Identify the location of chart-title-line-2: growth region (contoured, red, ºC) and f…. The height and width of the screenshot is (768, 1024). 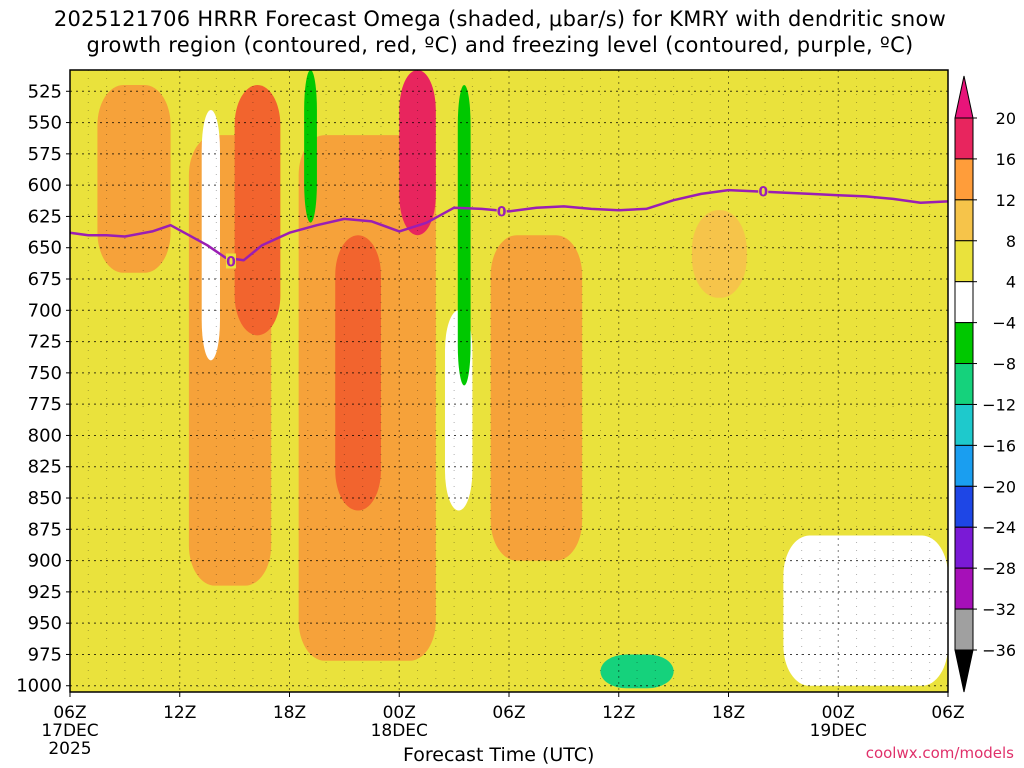
(500, 45).